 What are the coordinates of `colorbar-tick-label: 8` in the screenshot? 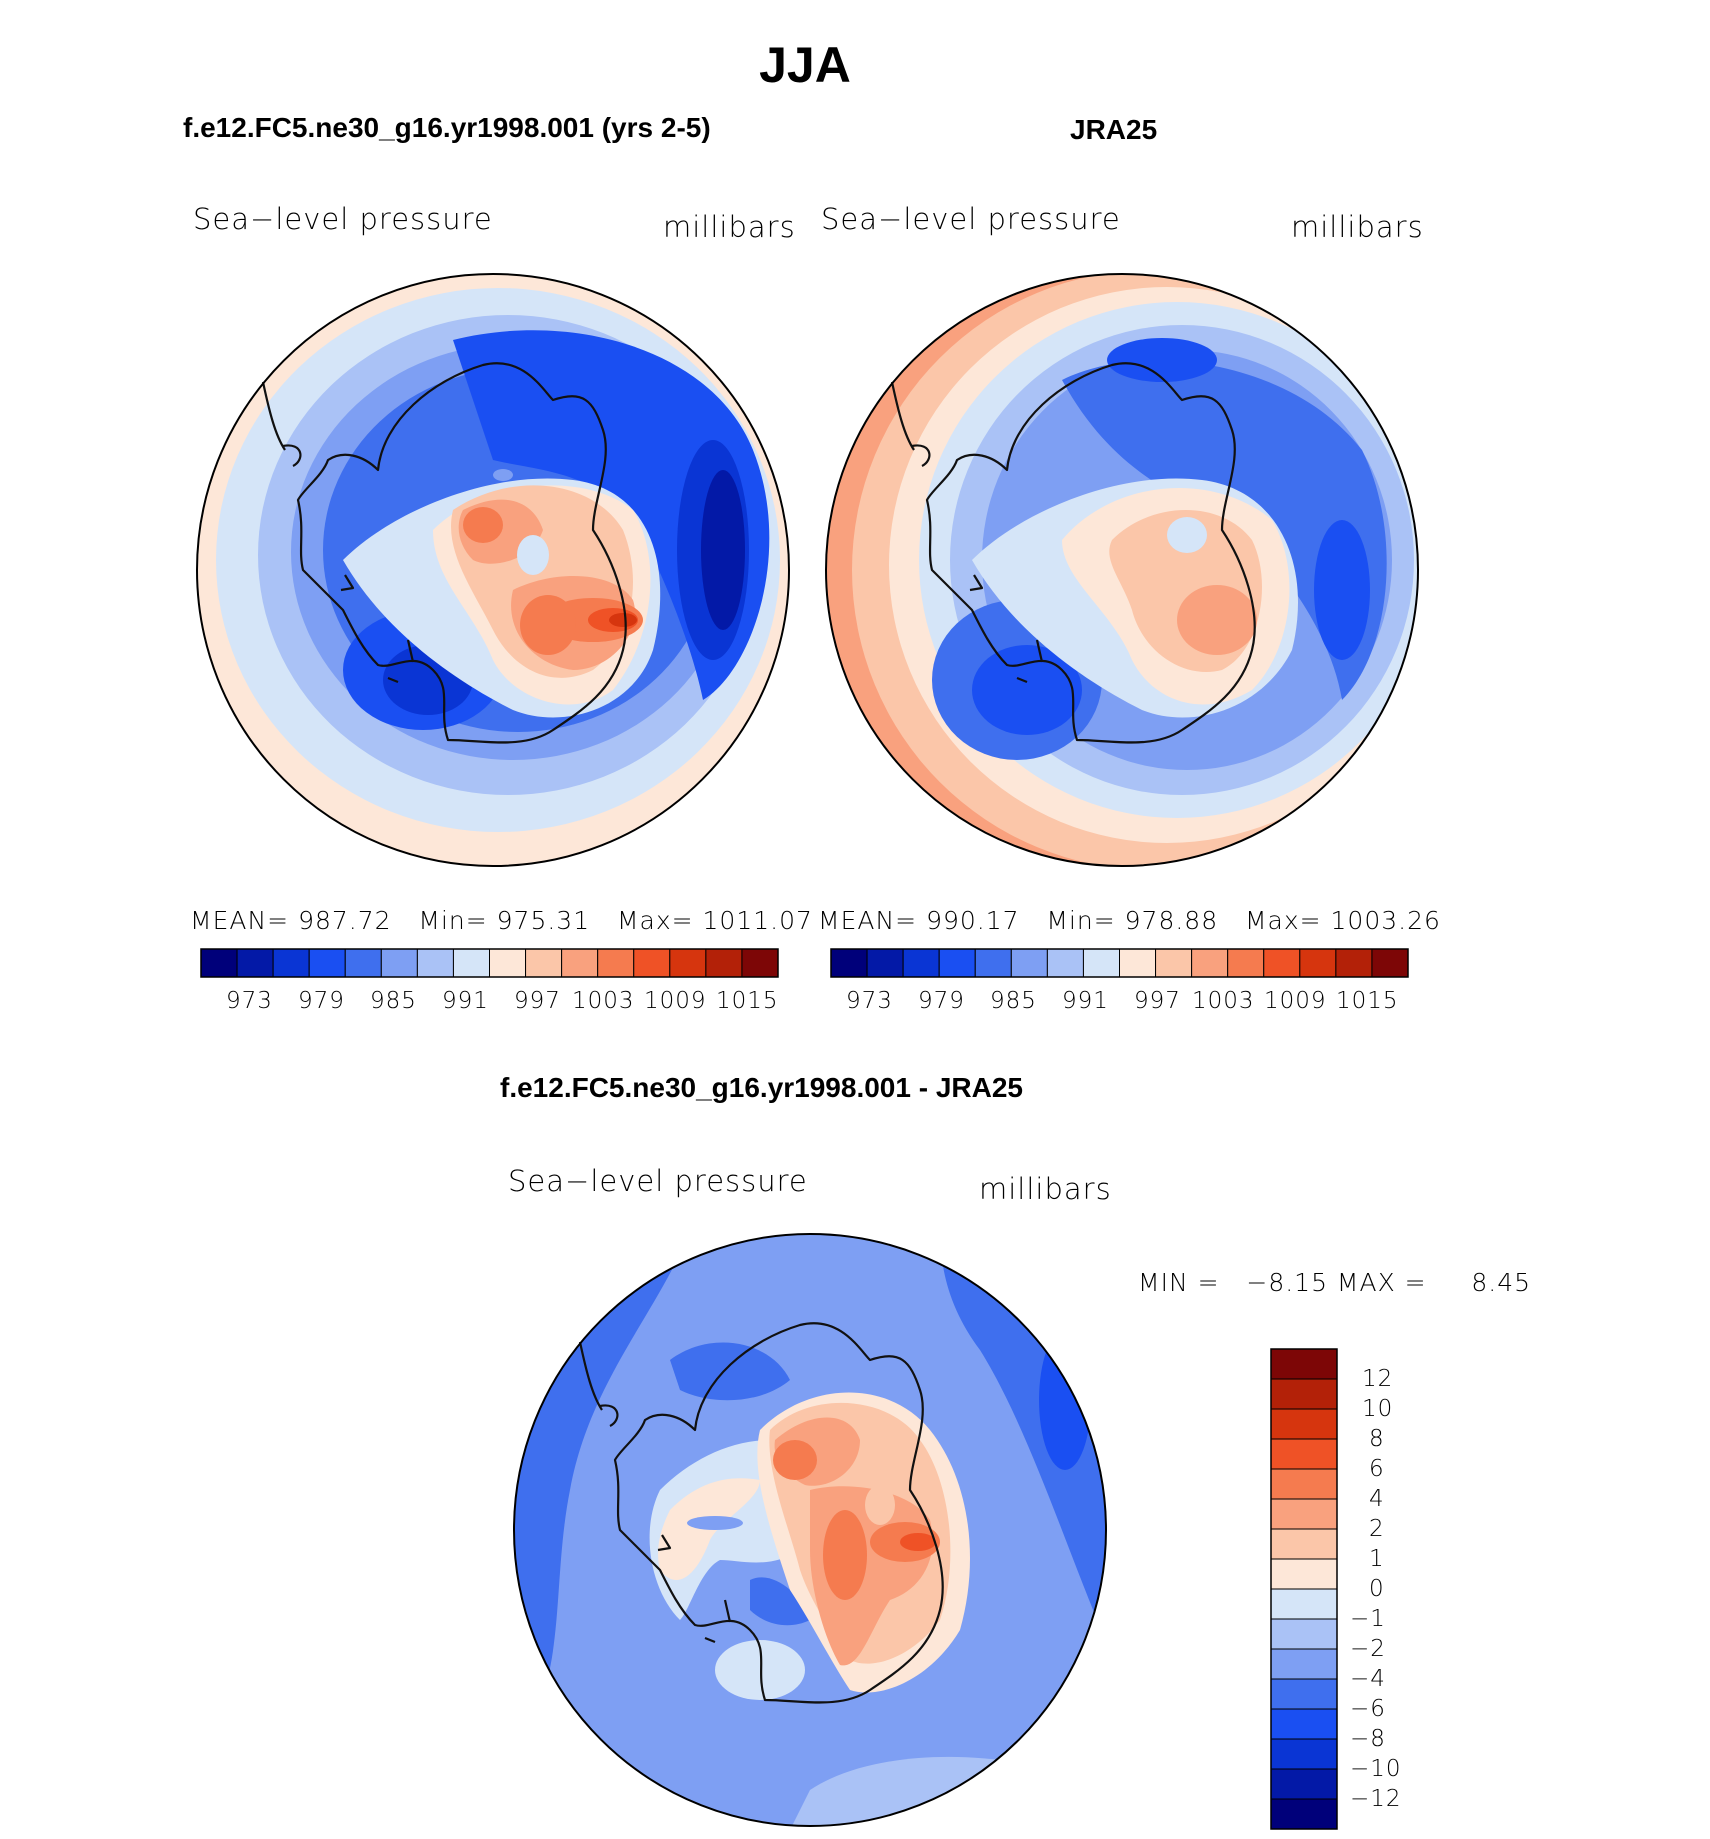 It's located at (1377, 1439).